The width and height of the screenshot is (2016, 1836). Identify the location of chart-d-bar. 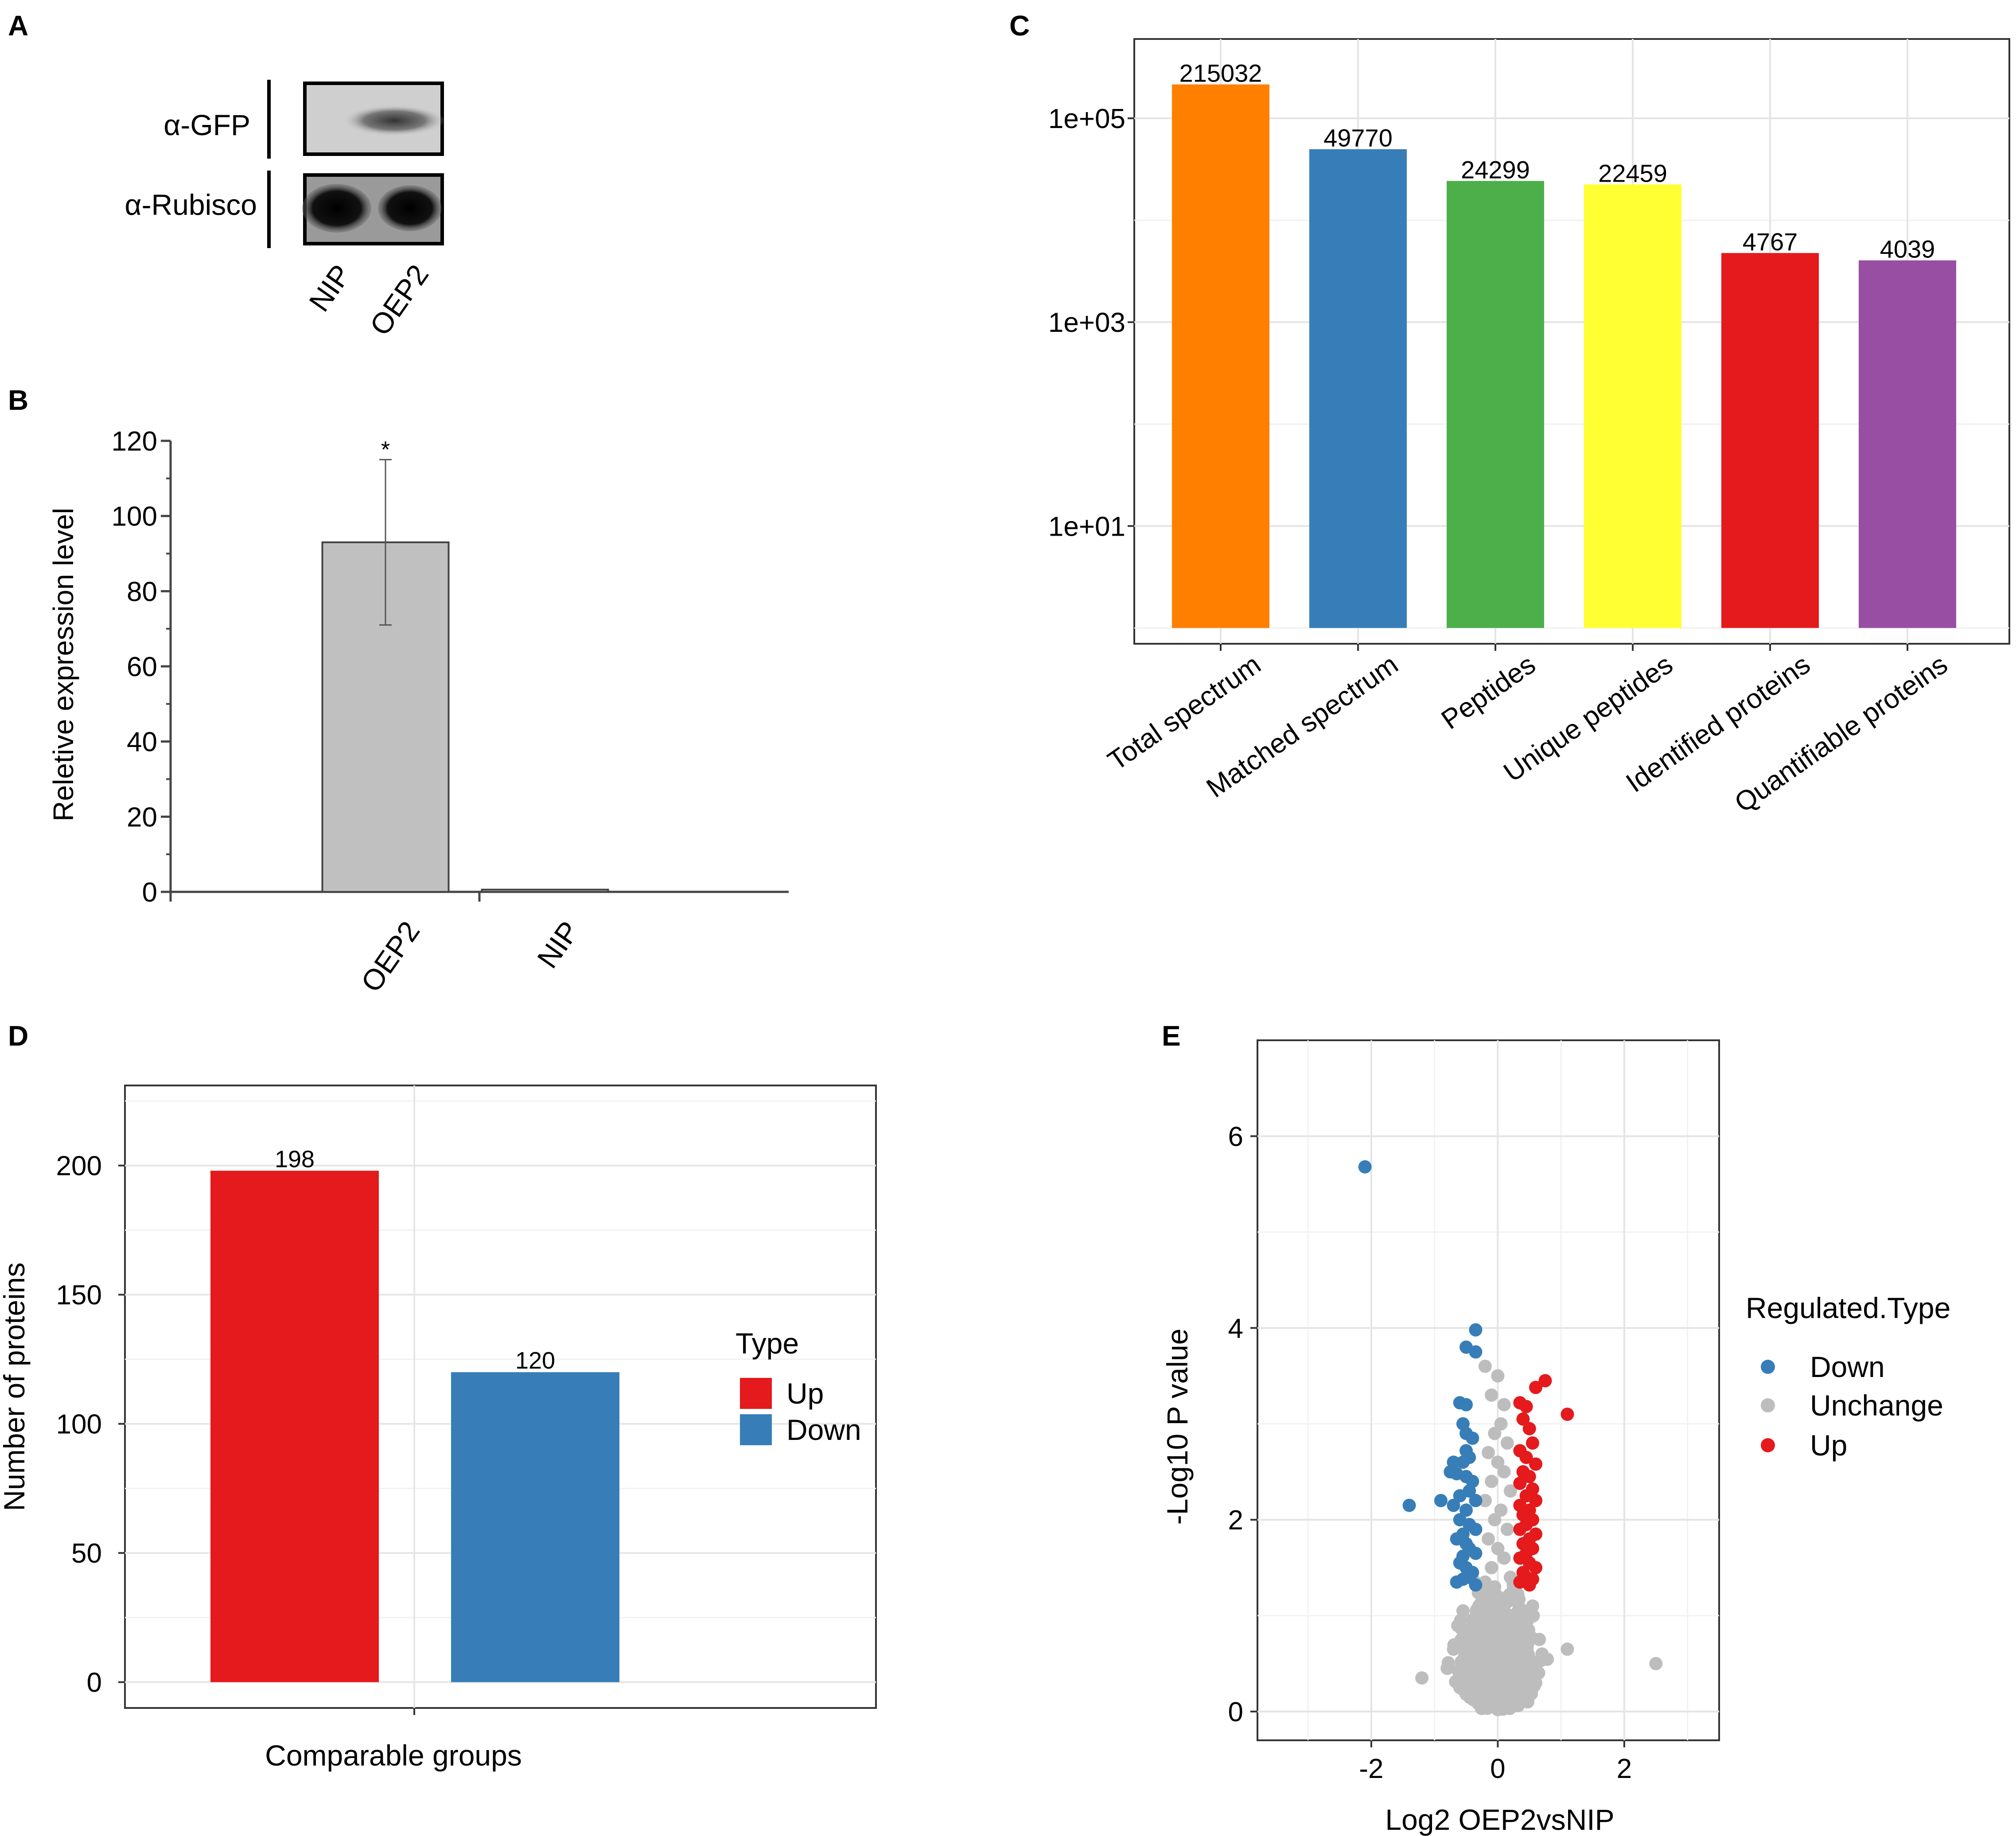
(294, 1427).